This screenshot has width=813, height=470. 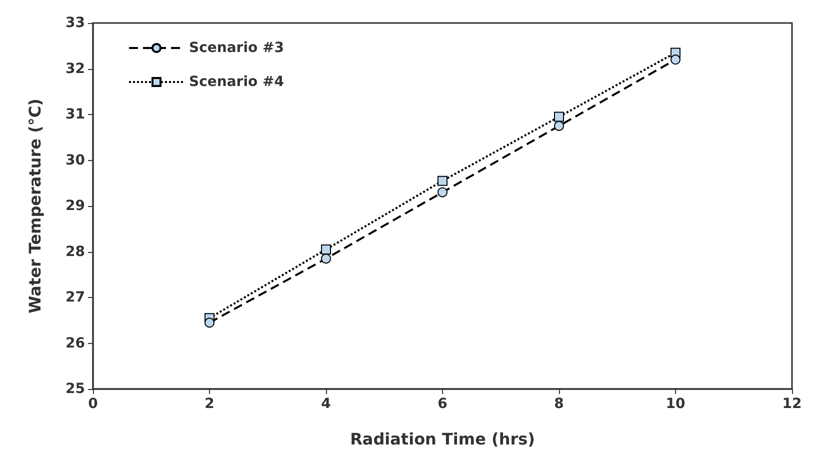 What do you see at coordinates (442, 439) in the screenshot?
I see `x-axis-title: Radiation Time (hrs)` at bounding box center [442, 439].